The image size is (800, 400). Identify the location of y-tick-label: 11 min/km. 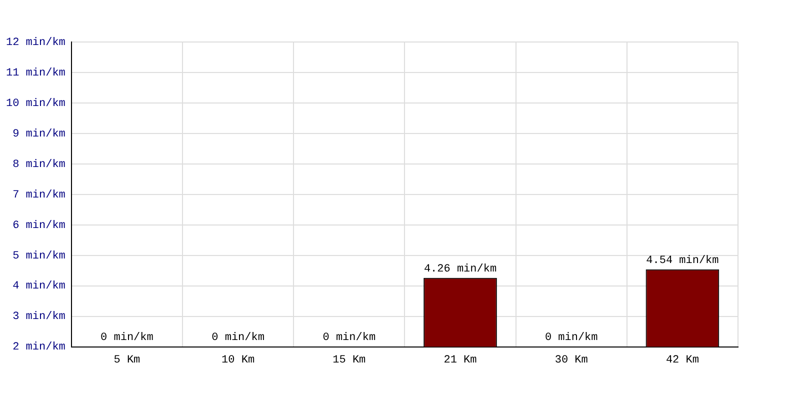
(36, 73).